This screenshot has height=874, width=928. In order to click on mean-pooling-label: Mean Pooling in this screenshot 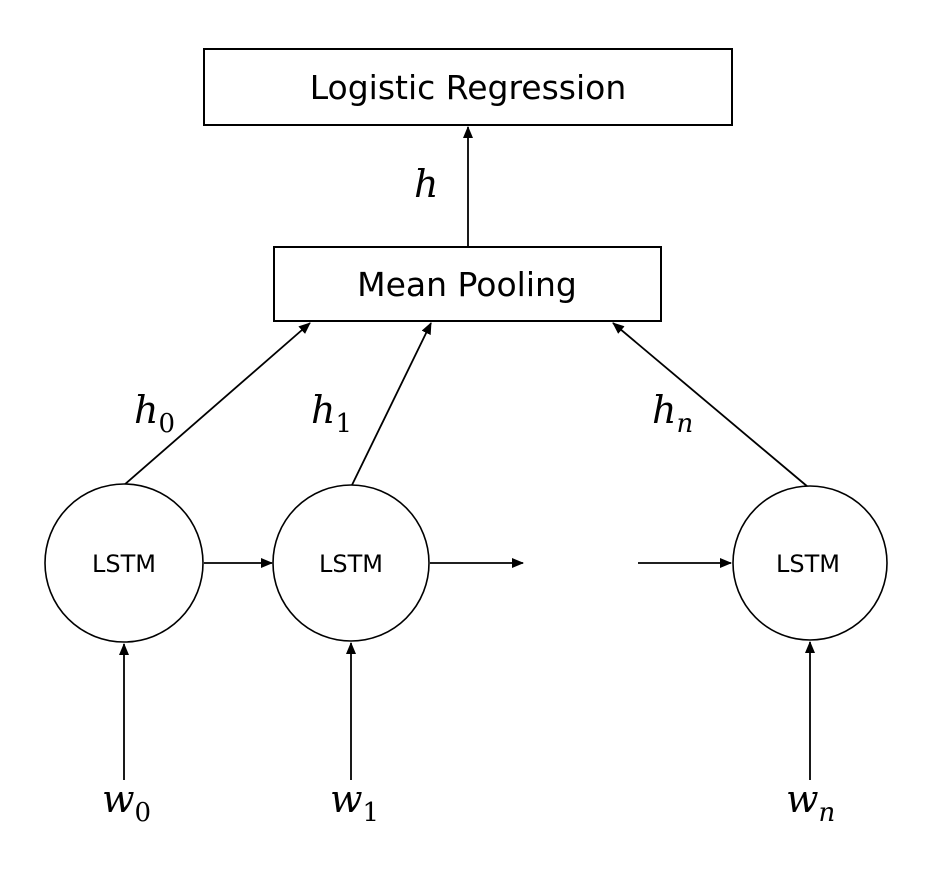, I will do `click(467, 284)`.